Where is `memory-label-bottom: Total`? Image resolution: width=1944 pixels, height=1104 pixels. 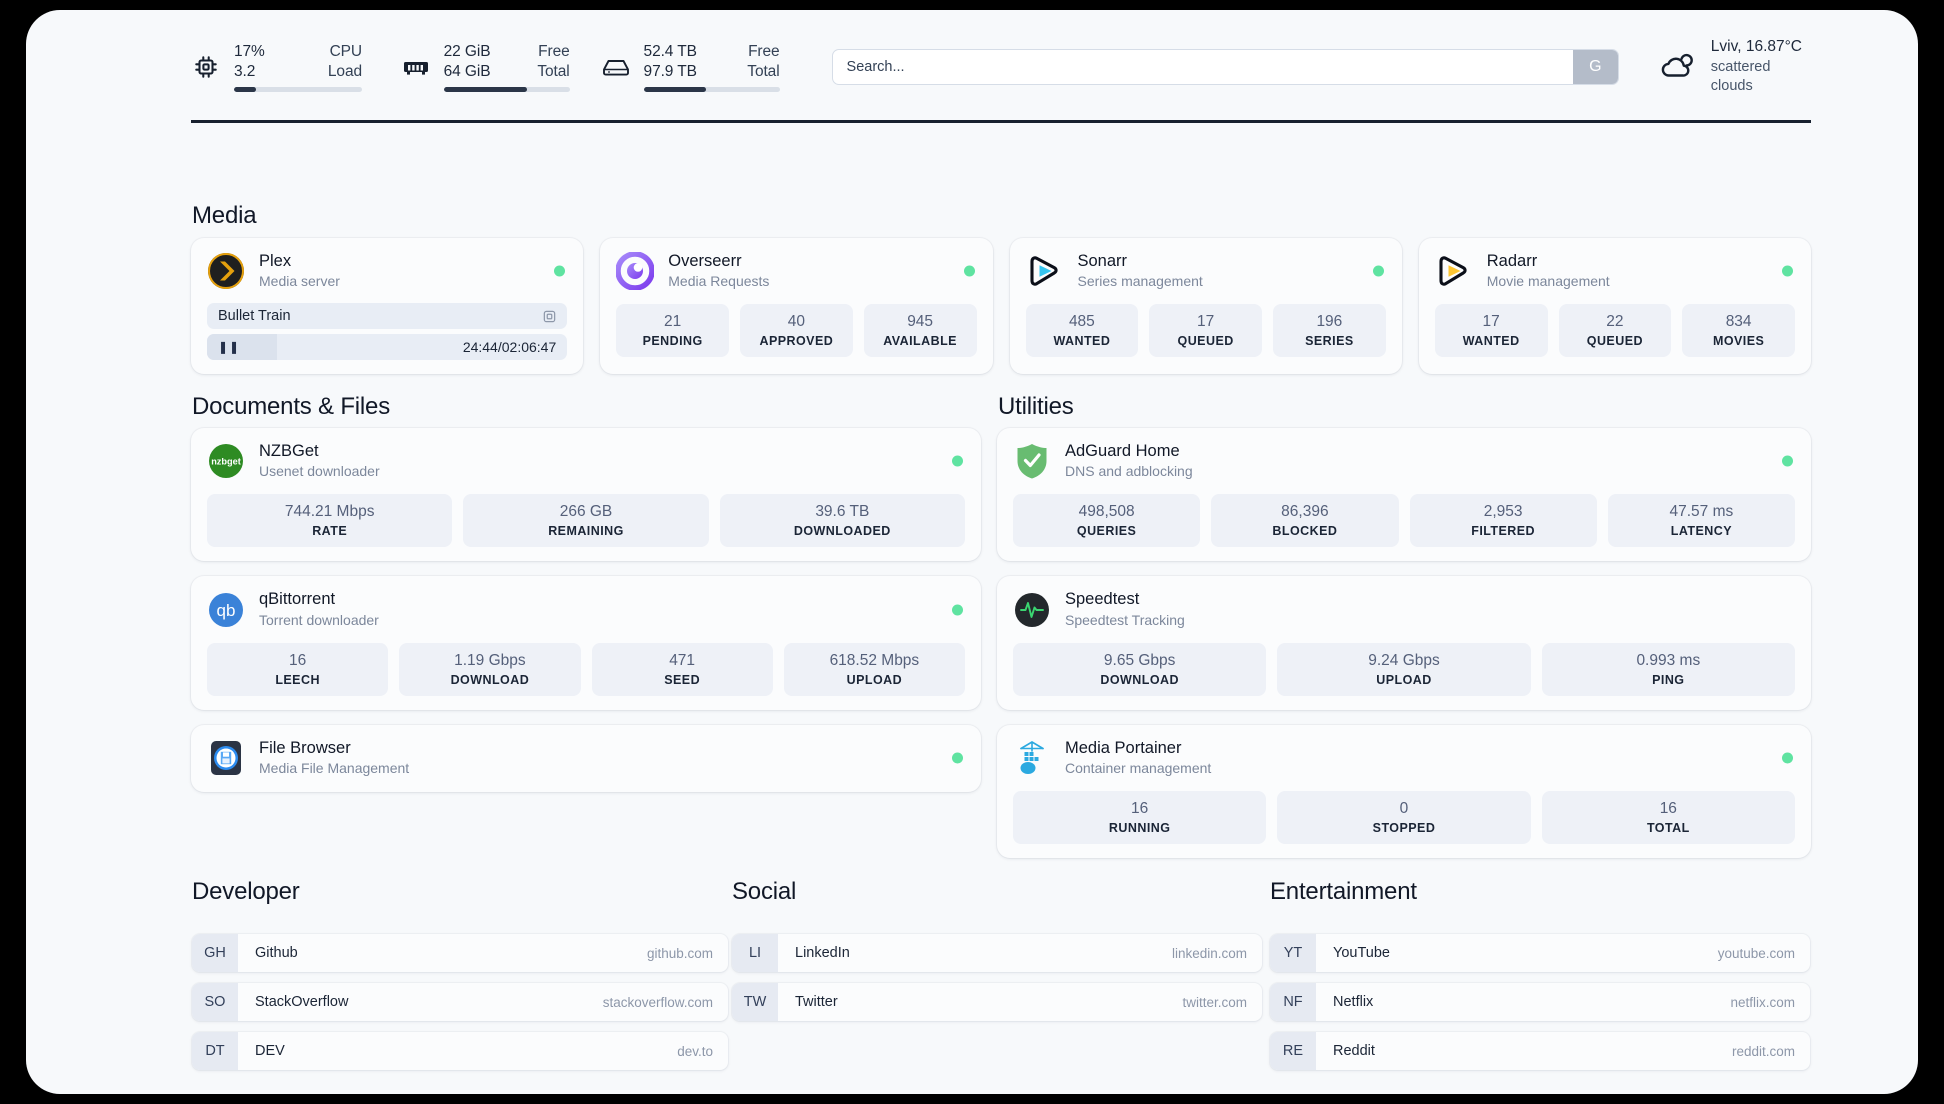
memory-label-bottom: Total is located at coordinates (553, 71).